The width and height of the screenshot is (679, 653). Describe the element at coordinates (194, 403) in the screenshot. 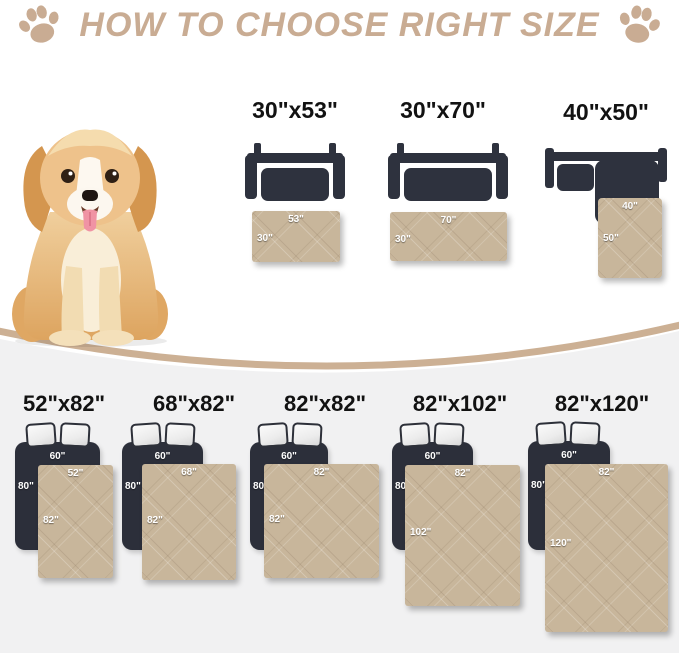

I see `bed-size-heading: 68"x82"` at that location.